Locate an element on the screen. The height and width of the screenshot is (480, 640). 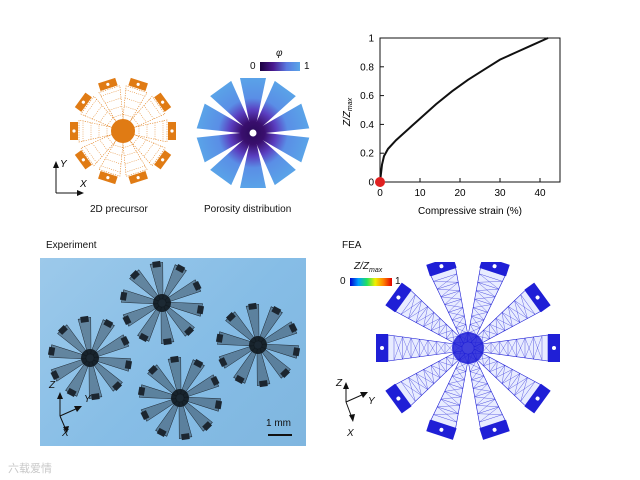
experiment-axis-z-label: Z is located at coordinates (52, 385).